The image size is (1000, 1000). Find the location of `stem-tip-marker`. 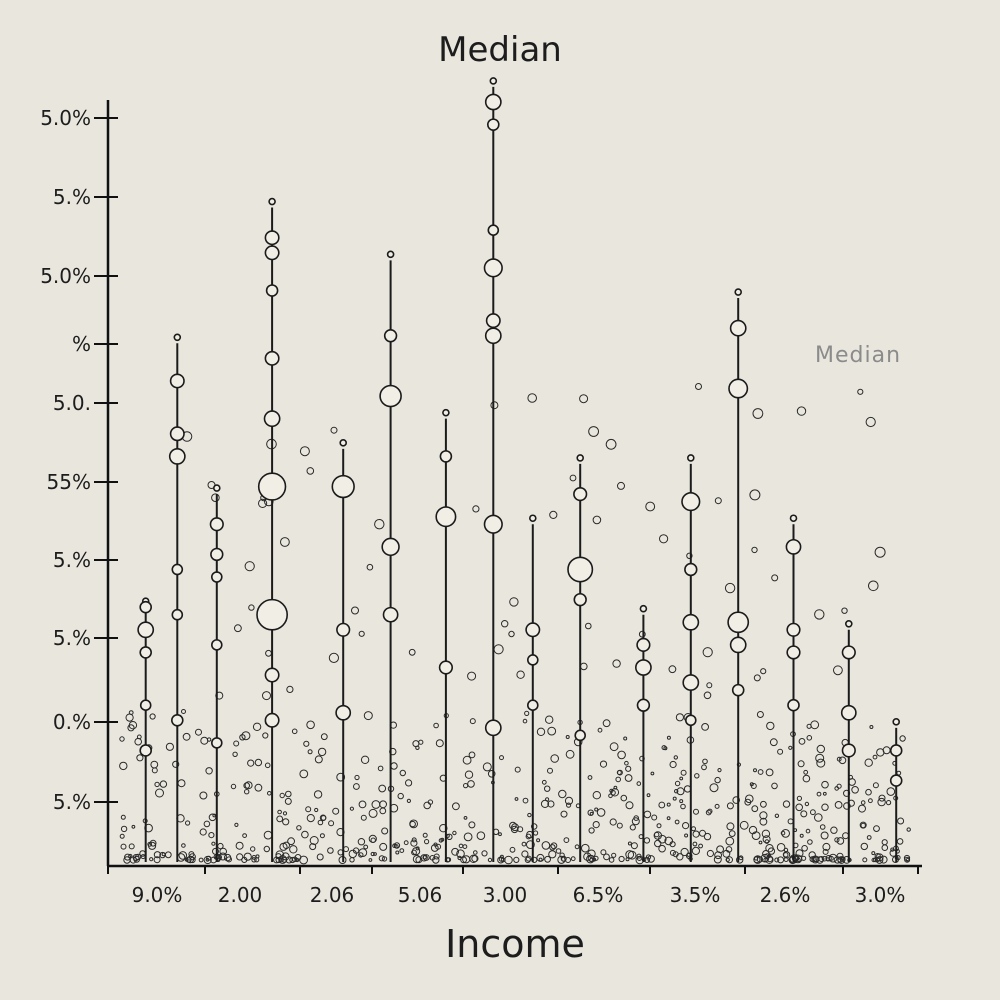

stem-tip-marker is located at coordinates (343, 443).